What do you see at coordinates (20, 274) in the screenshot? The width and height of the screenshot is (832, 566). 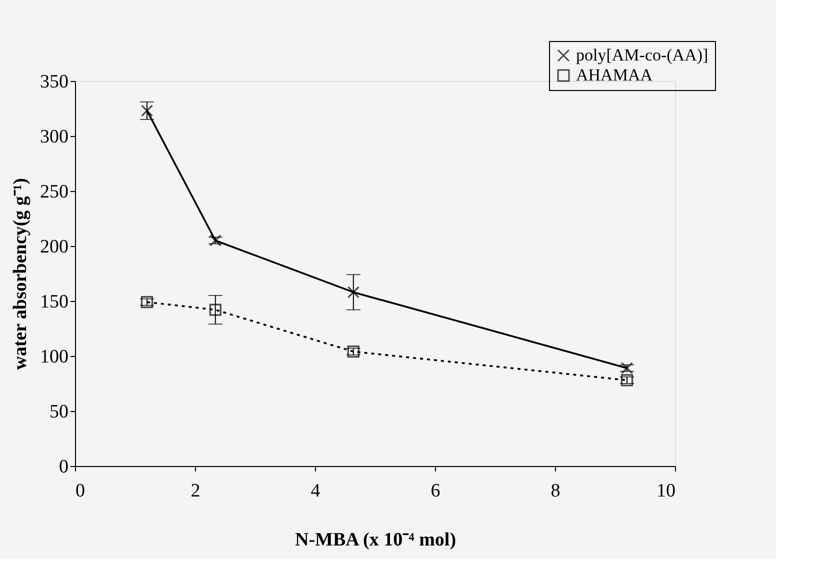 I see `y-axis-title: water absorbency(g g⁻¹)` at bounding box center [20, 274].